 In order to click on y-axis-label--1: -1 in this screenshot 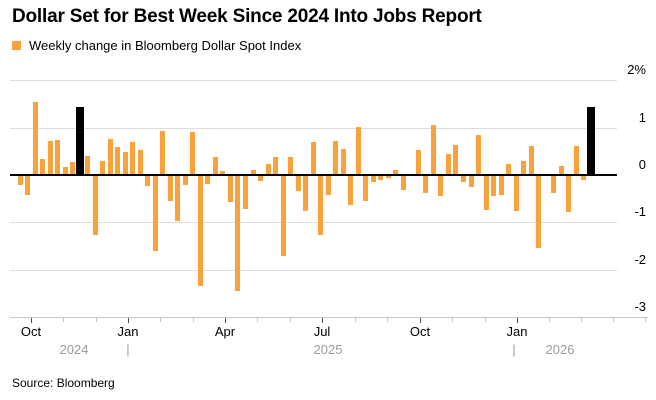, I will do `click(640, 212)`.